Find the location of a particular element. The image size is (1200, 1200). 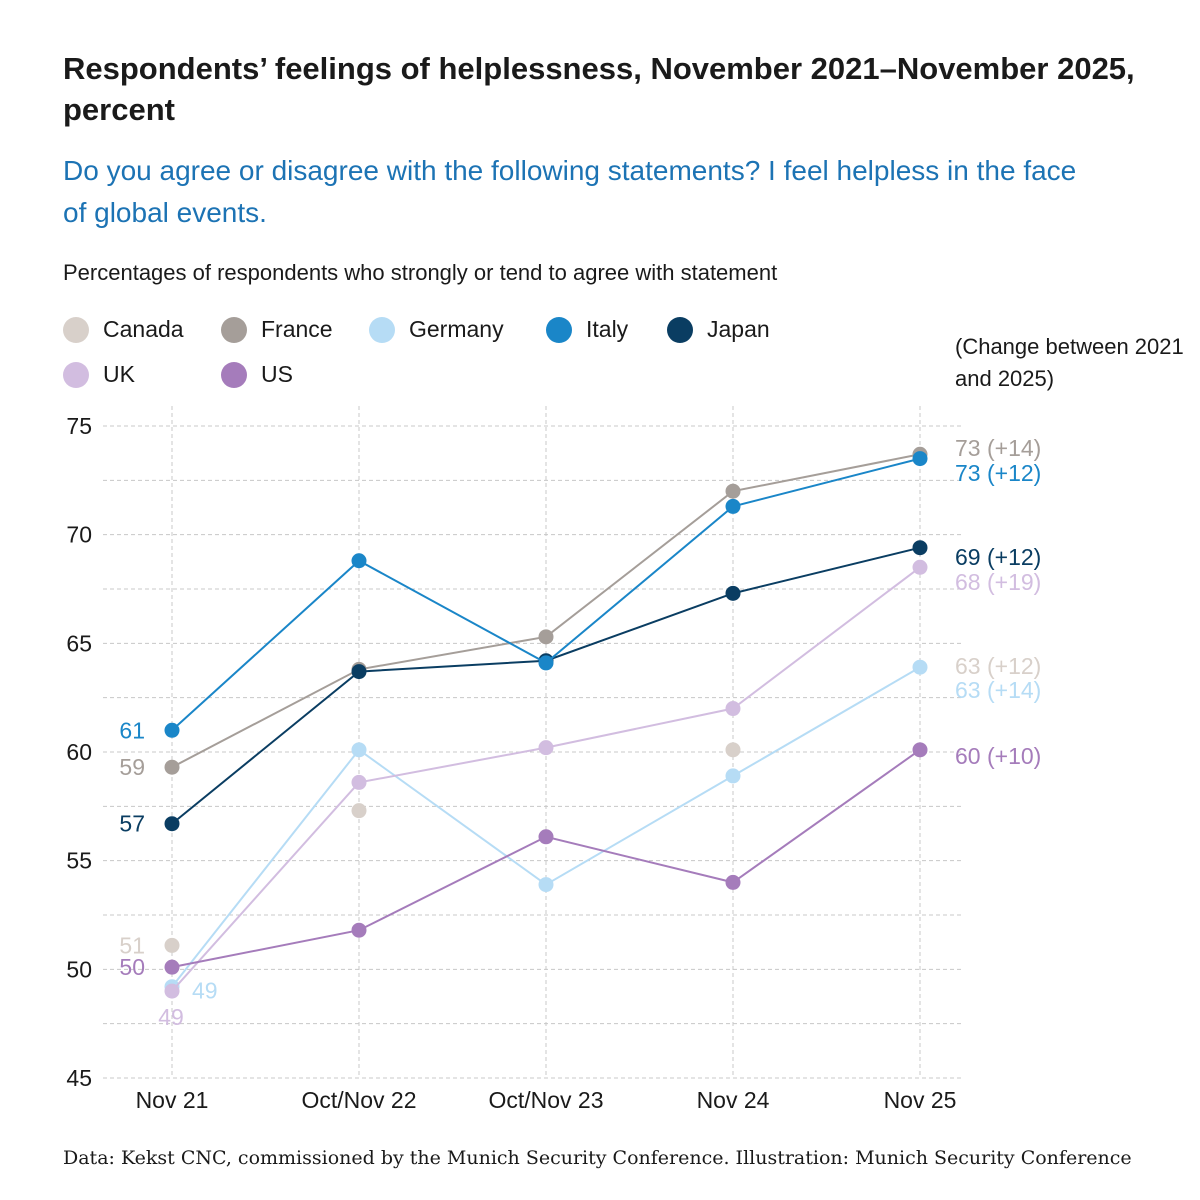

legend-item-us: US is located at coordinates (257, 374).